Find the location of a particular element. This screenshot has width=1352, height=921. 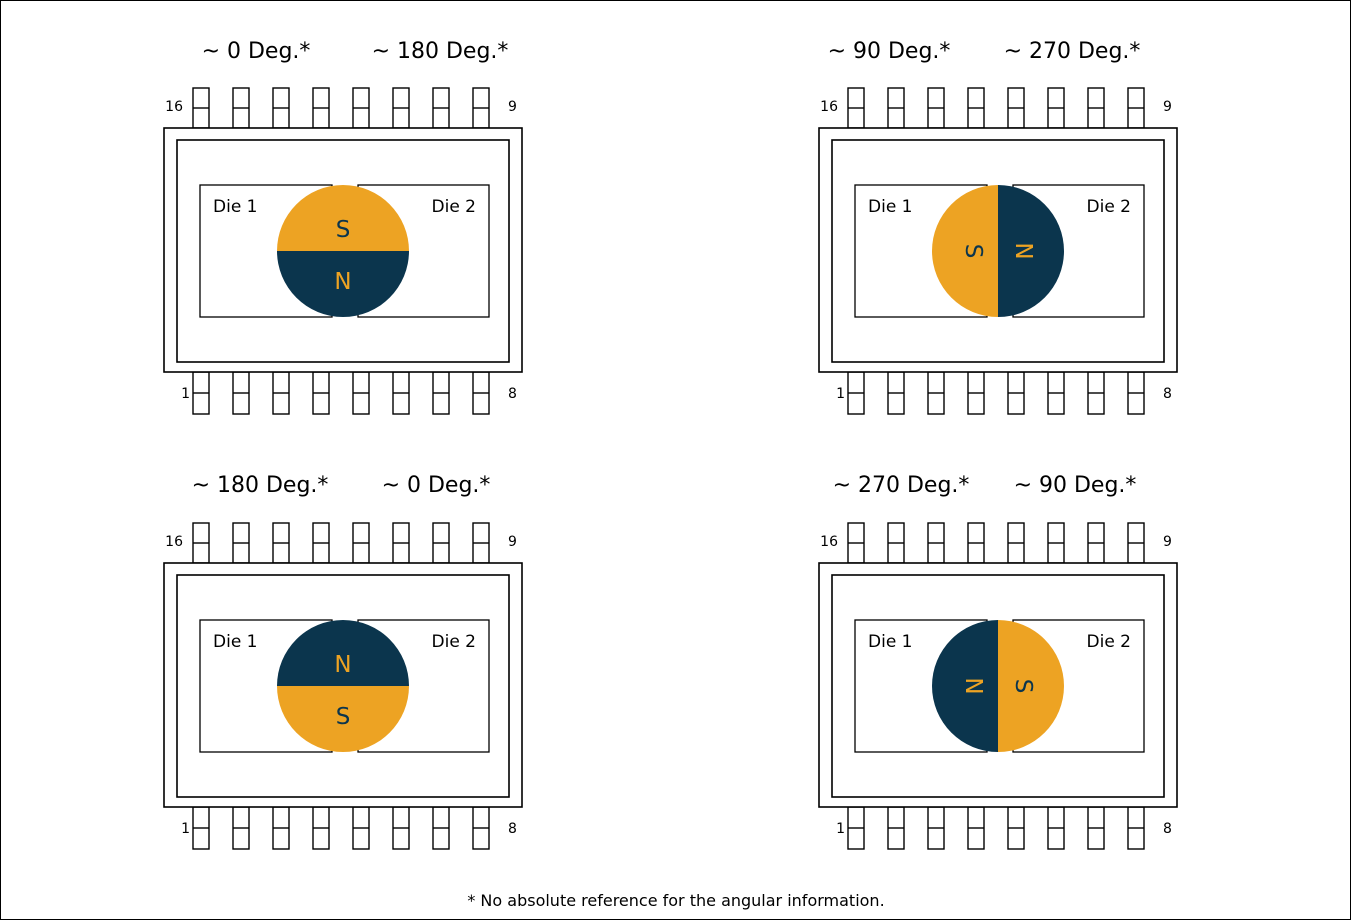

angle-label-left: ~ 0 Deg.* is located at coordinates (256, 51).